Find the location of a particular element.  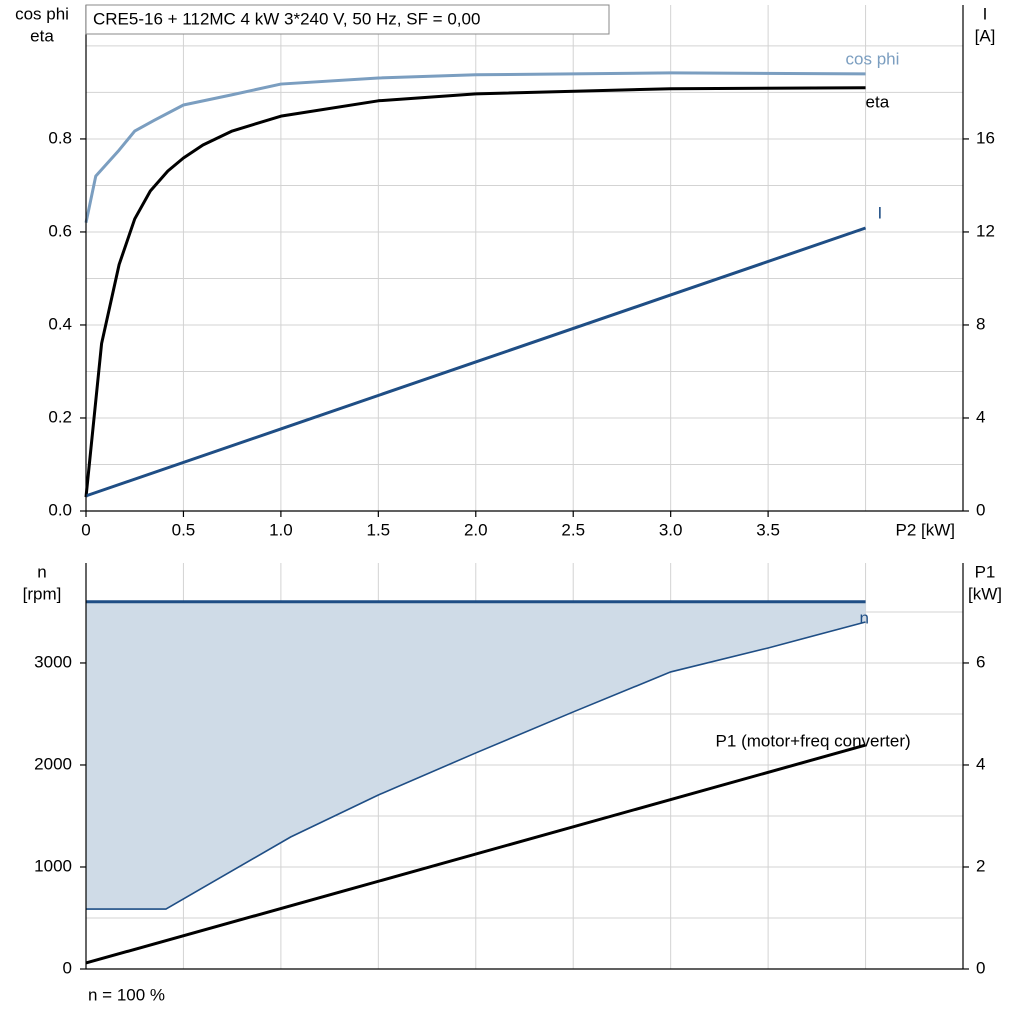

x-axis-title: P2 [kW] is located at coordinates (925, 529).